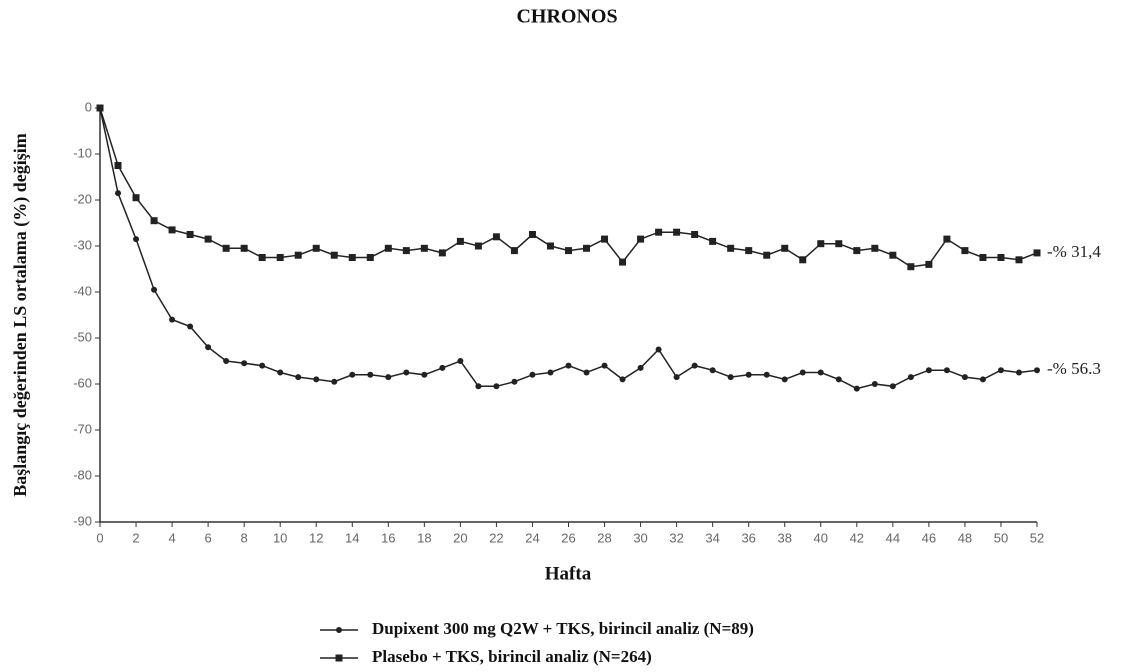 This screenshot has width=1135, height=672. What do you see at coordinates (1074, 251) in the screenshot?
I see `end-label: -% 31,4` at bounding box center [1074, 251].